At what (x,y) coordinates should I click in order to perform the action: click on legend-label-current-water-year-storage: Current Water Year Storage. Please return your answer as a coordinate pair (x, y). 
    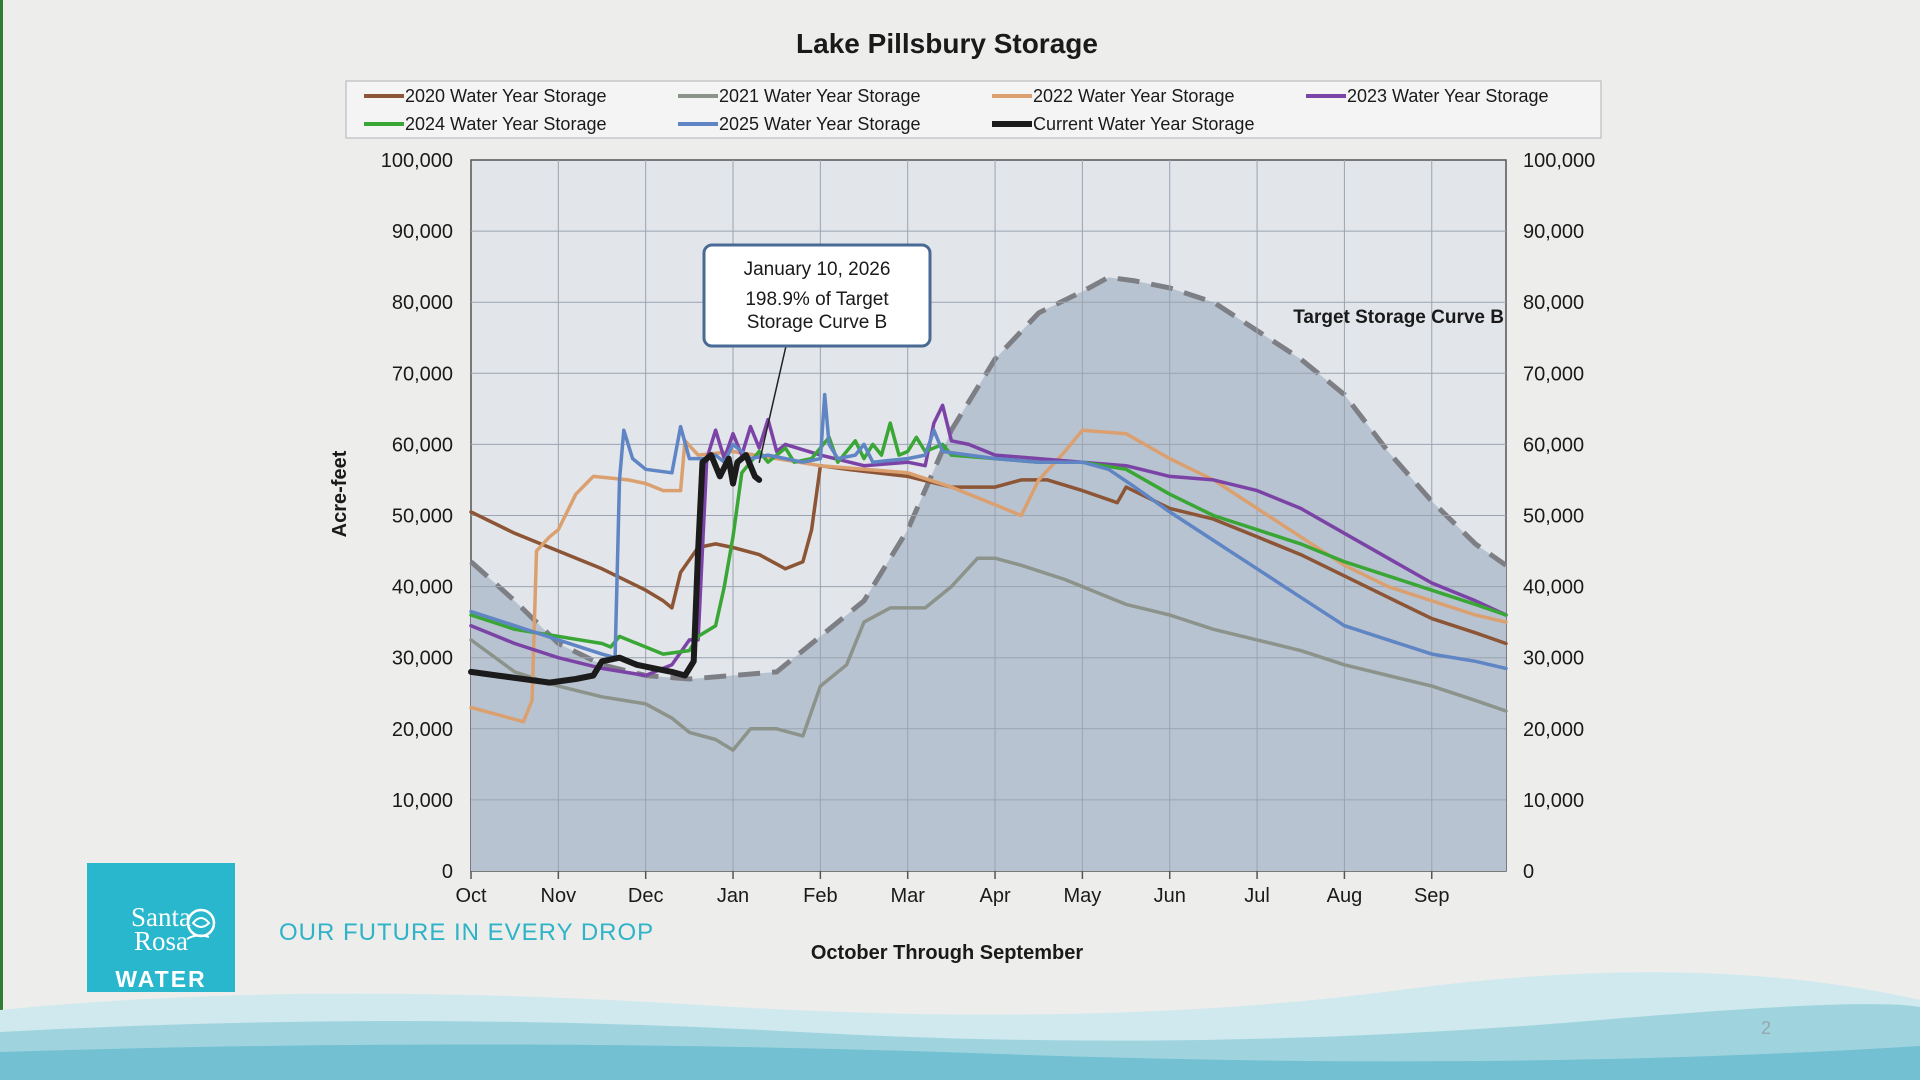
    Looking at the image, I should click on (1143, 124).